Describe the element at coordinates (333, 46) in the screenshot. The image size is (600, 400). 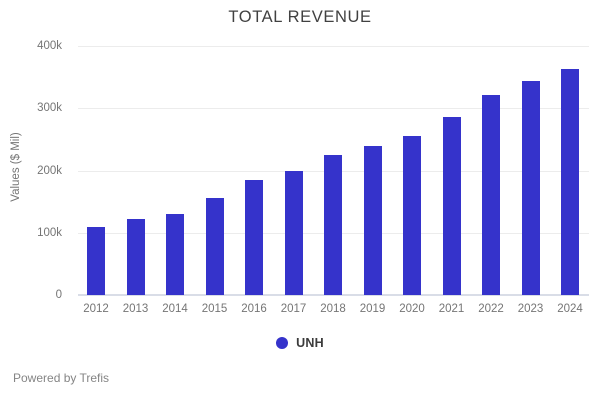
I see `gridline-400k` at that location.